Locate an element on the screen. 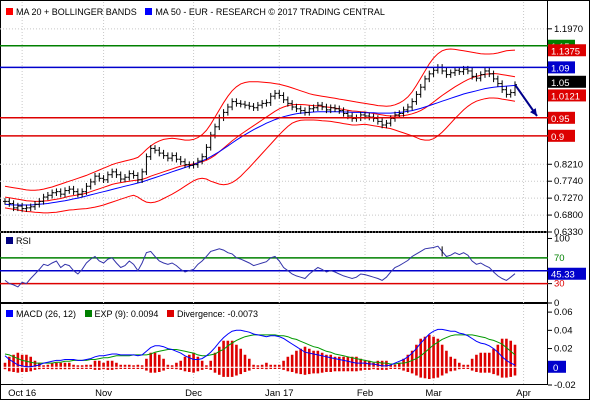  macd-tick-label: 0.02 is located at coordinates (563, 349).